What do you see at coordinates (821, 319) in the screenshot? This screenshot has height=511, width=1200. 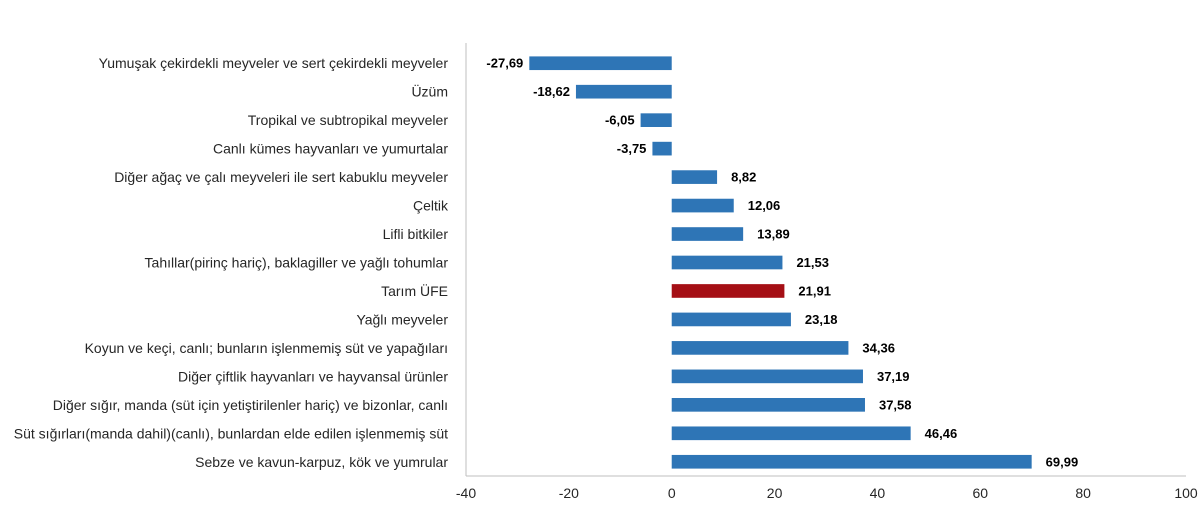 I see `value-label-9: 23,18` at bounding box center [821, 319].